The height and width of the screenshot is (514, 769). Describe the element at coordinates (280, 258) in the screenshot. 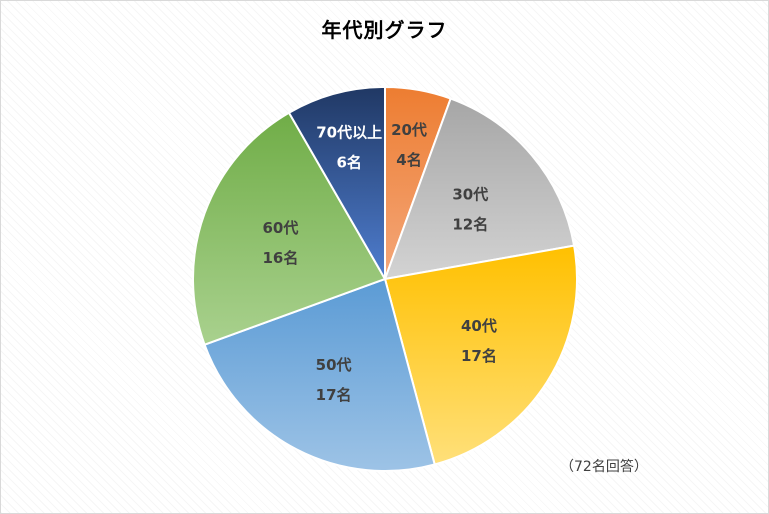

I see `slice-count-label: 16名` at that location.